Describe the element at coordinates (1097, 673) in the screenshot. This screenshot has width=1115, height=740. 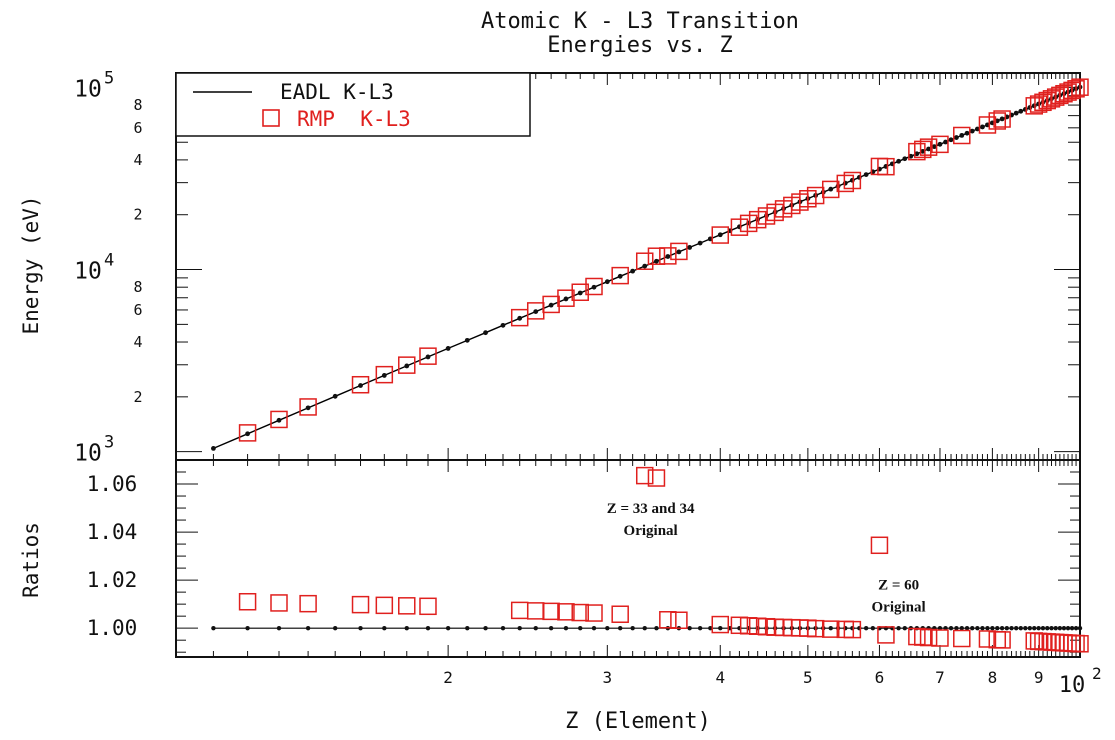
I see `x-tick-label-exponent: 2` at that location.